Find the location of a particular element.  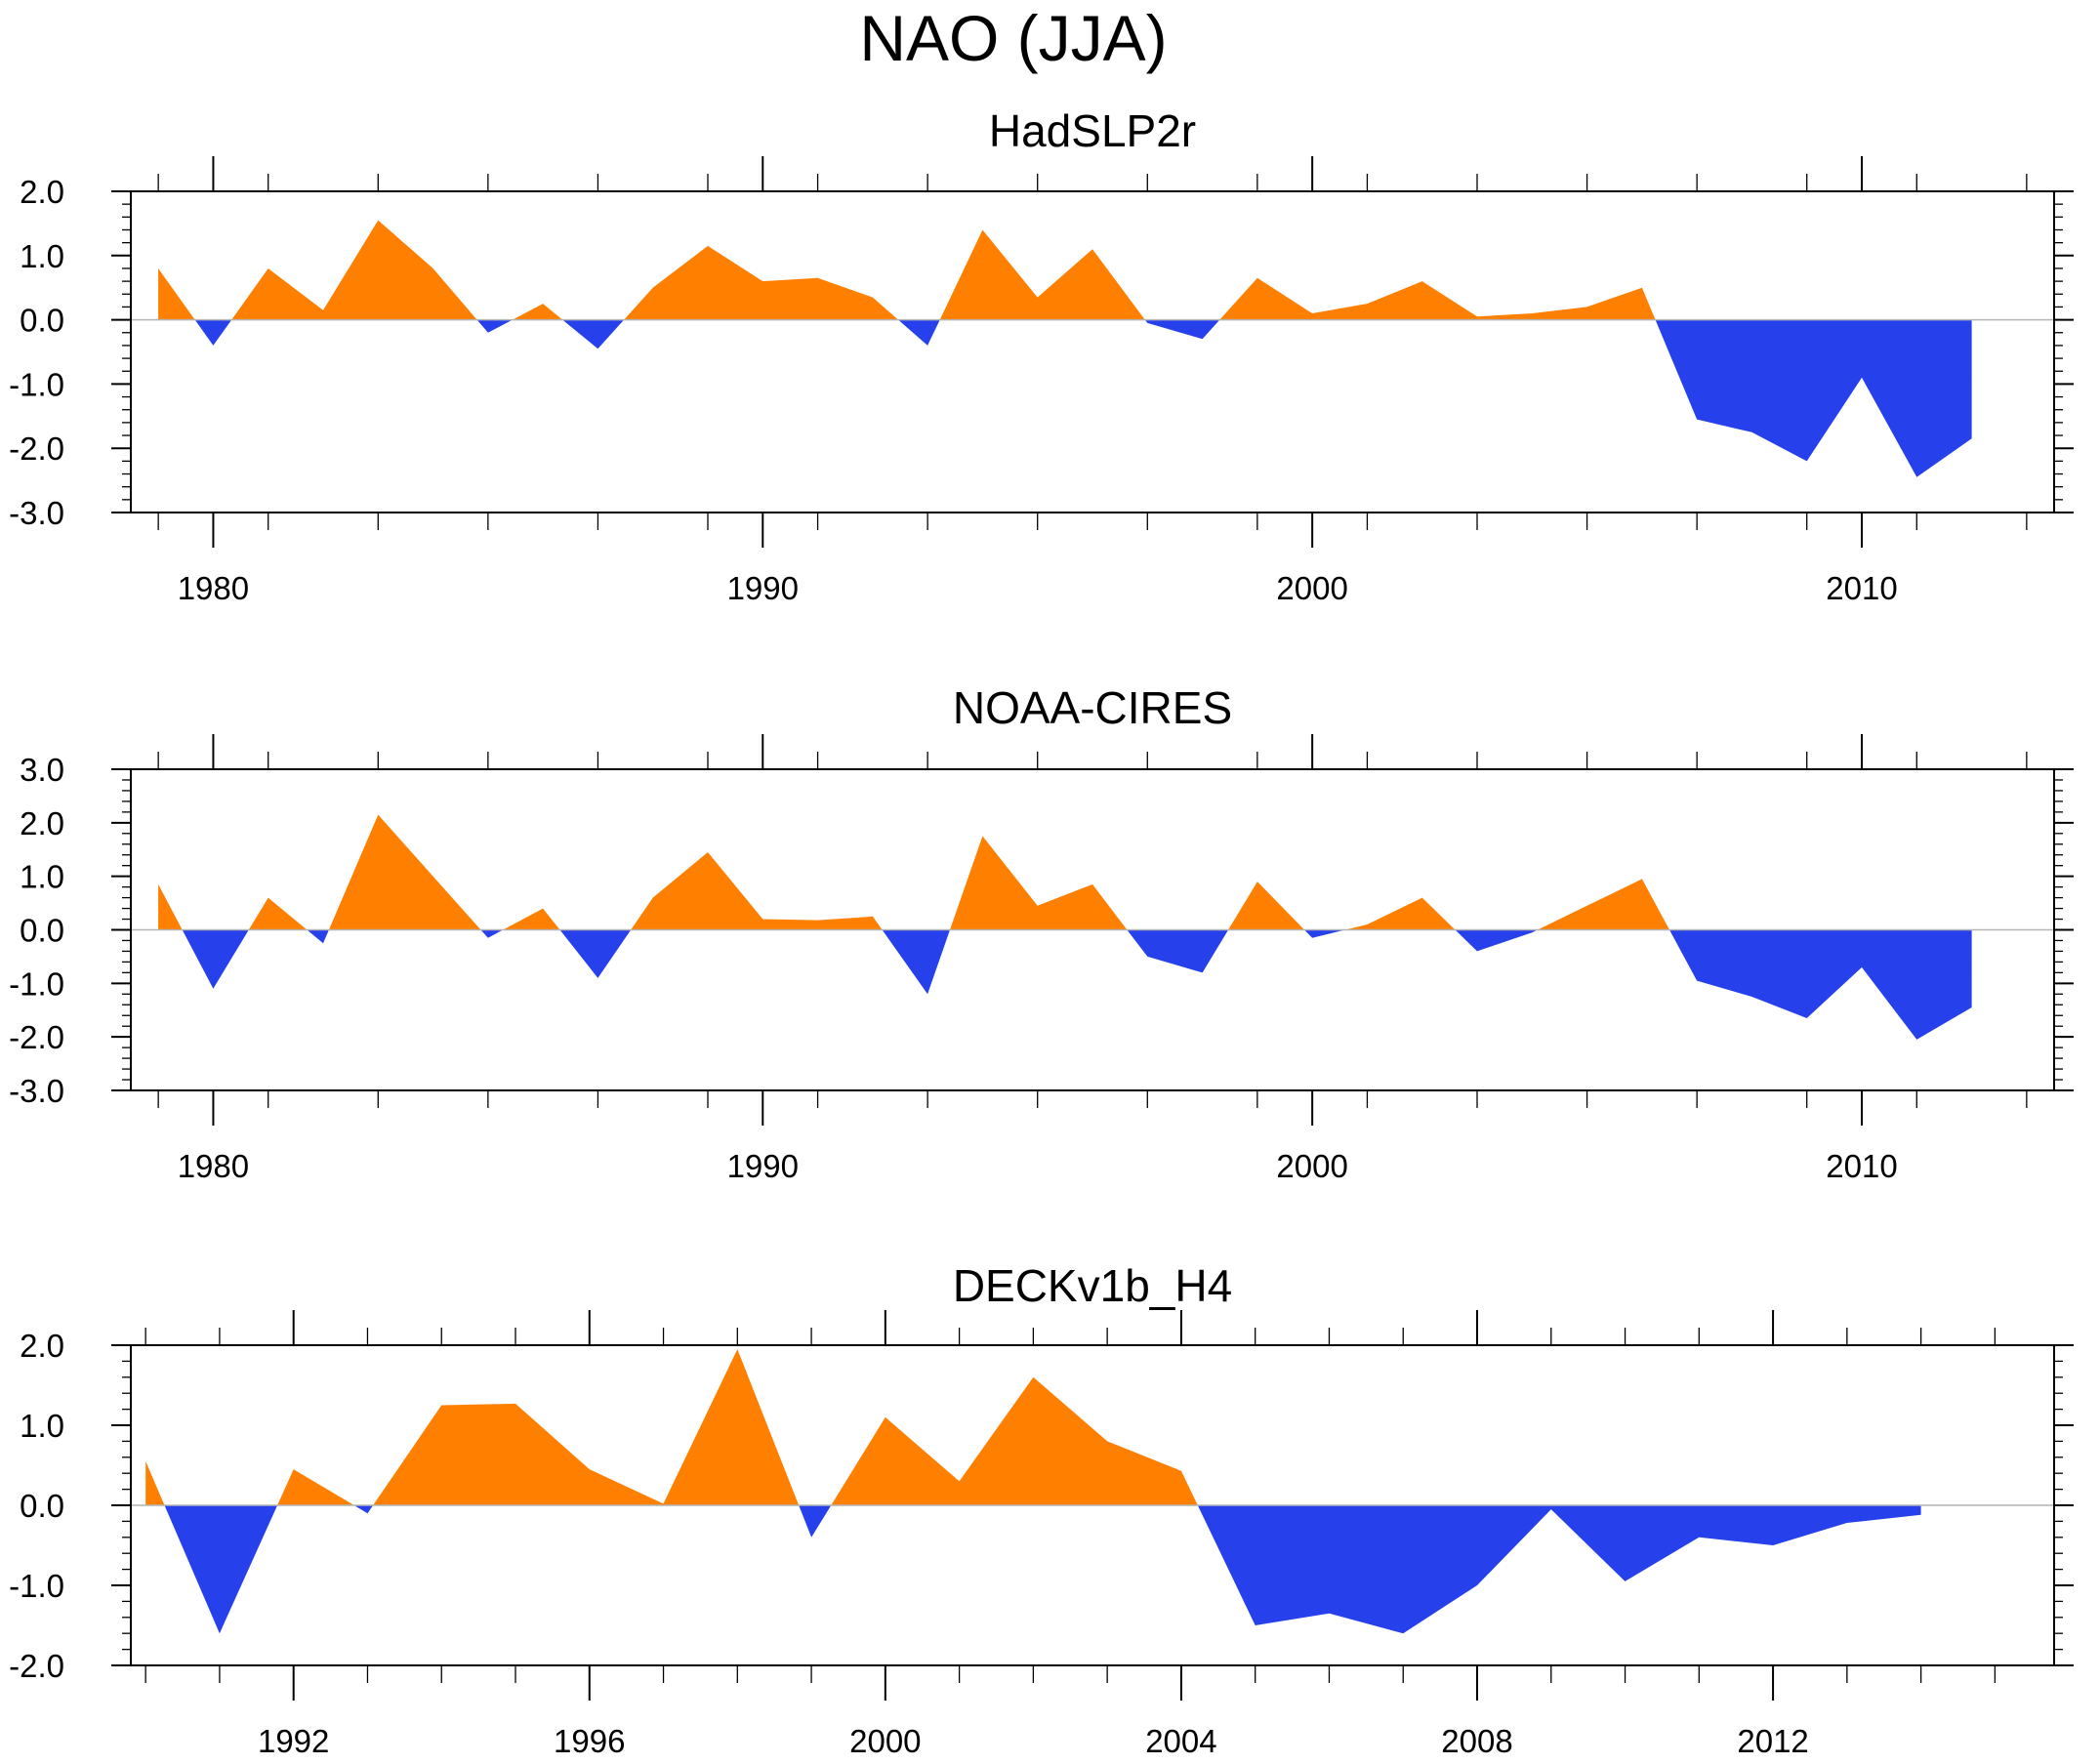

panel-title: NOAA-CIRES is located at coordinates (1092, 707).